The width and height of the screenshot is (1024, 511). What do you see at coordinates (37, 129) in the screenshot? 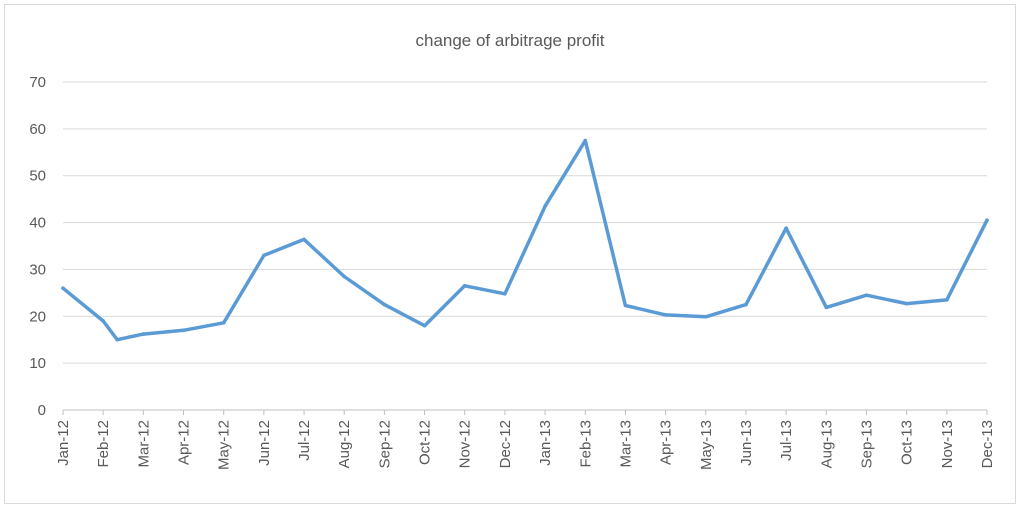
I see `y-tick-label: 60` at bounding box center [37, 129].